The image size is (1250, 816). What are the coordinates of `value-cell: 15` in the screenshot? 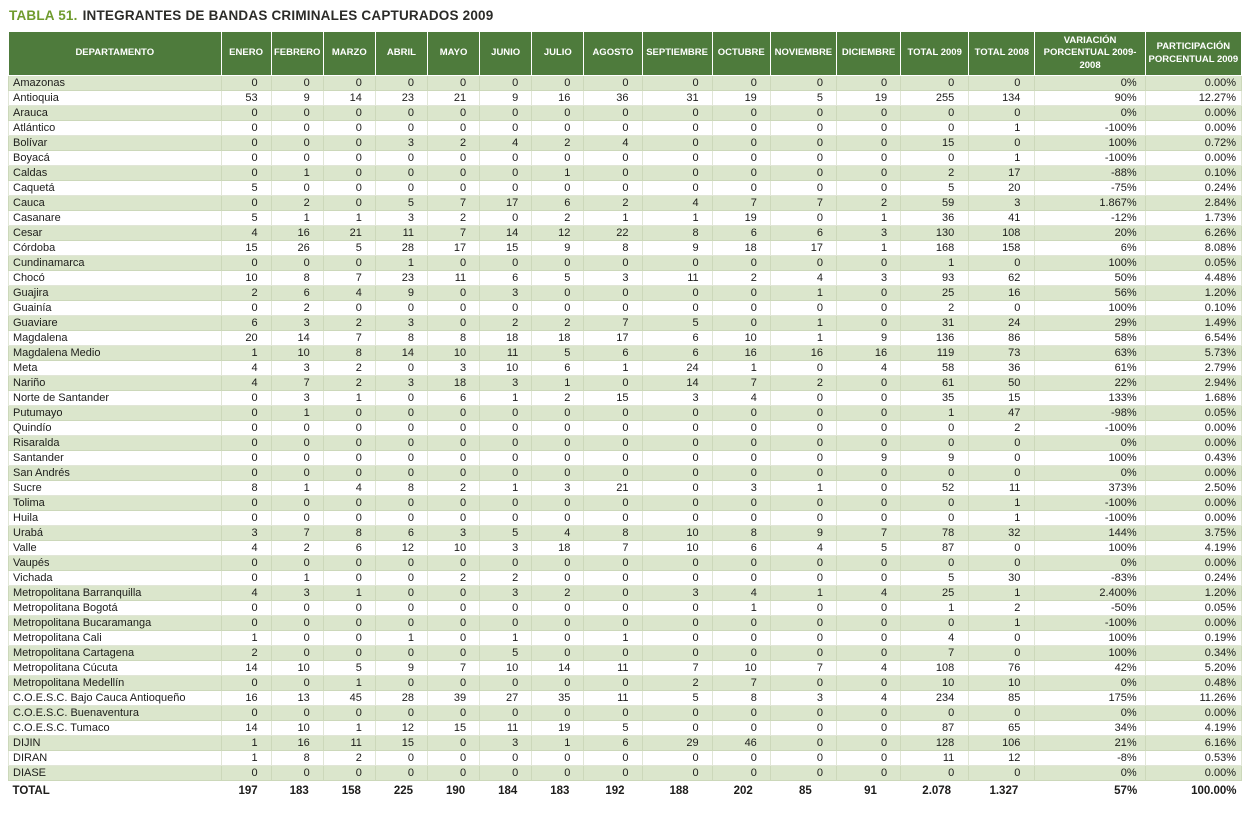 It's located at (1002, 398).